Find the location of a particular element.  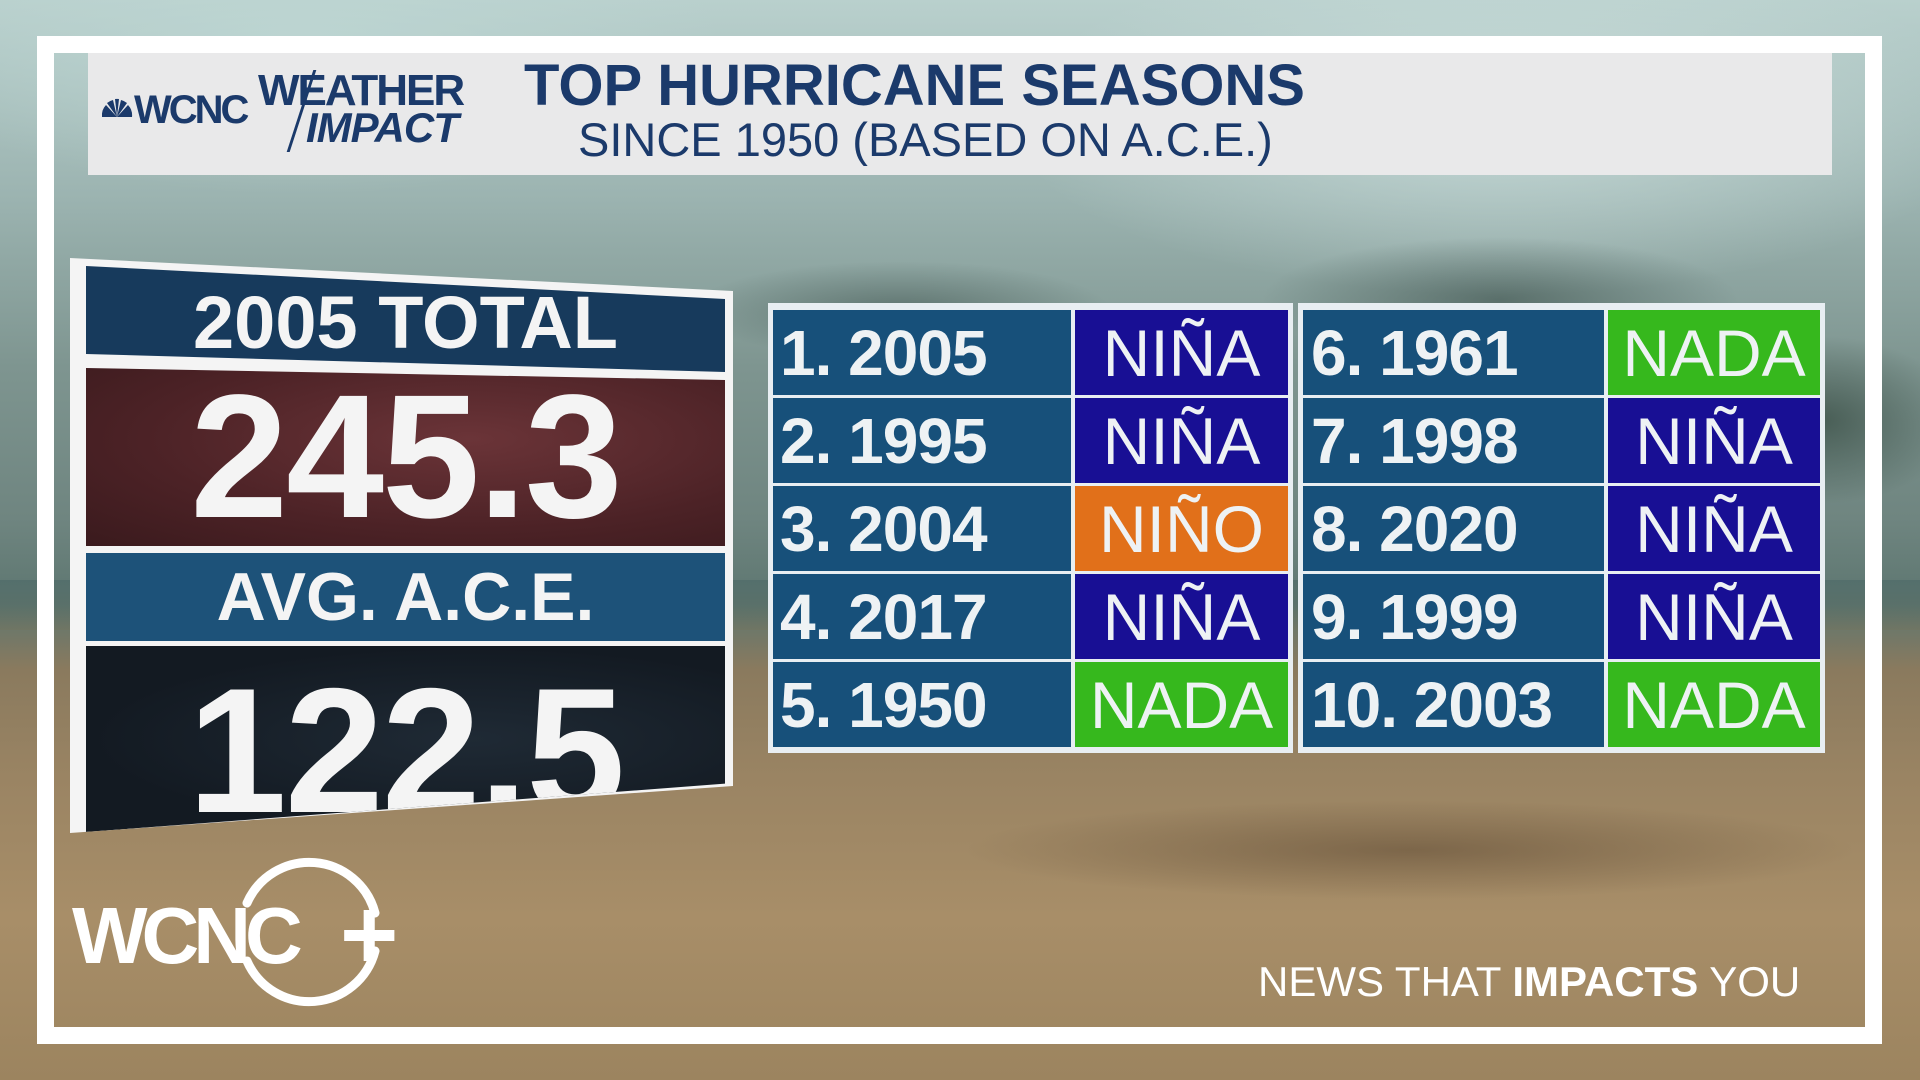

table-row: 3. 2004 NIÑO is located at coordinates (1030, 530).